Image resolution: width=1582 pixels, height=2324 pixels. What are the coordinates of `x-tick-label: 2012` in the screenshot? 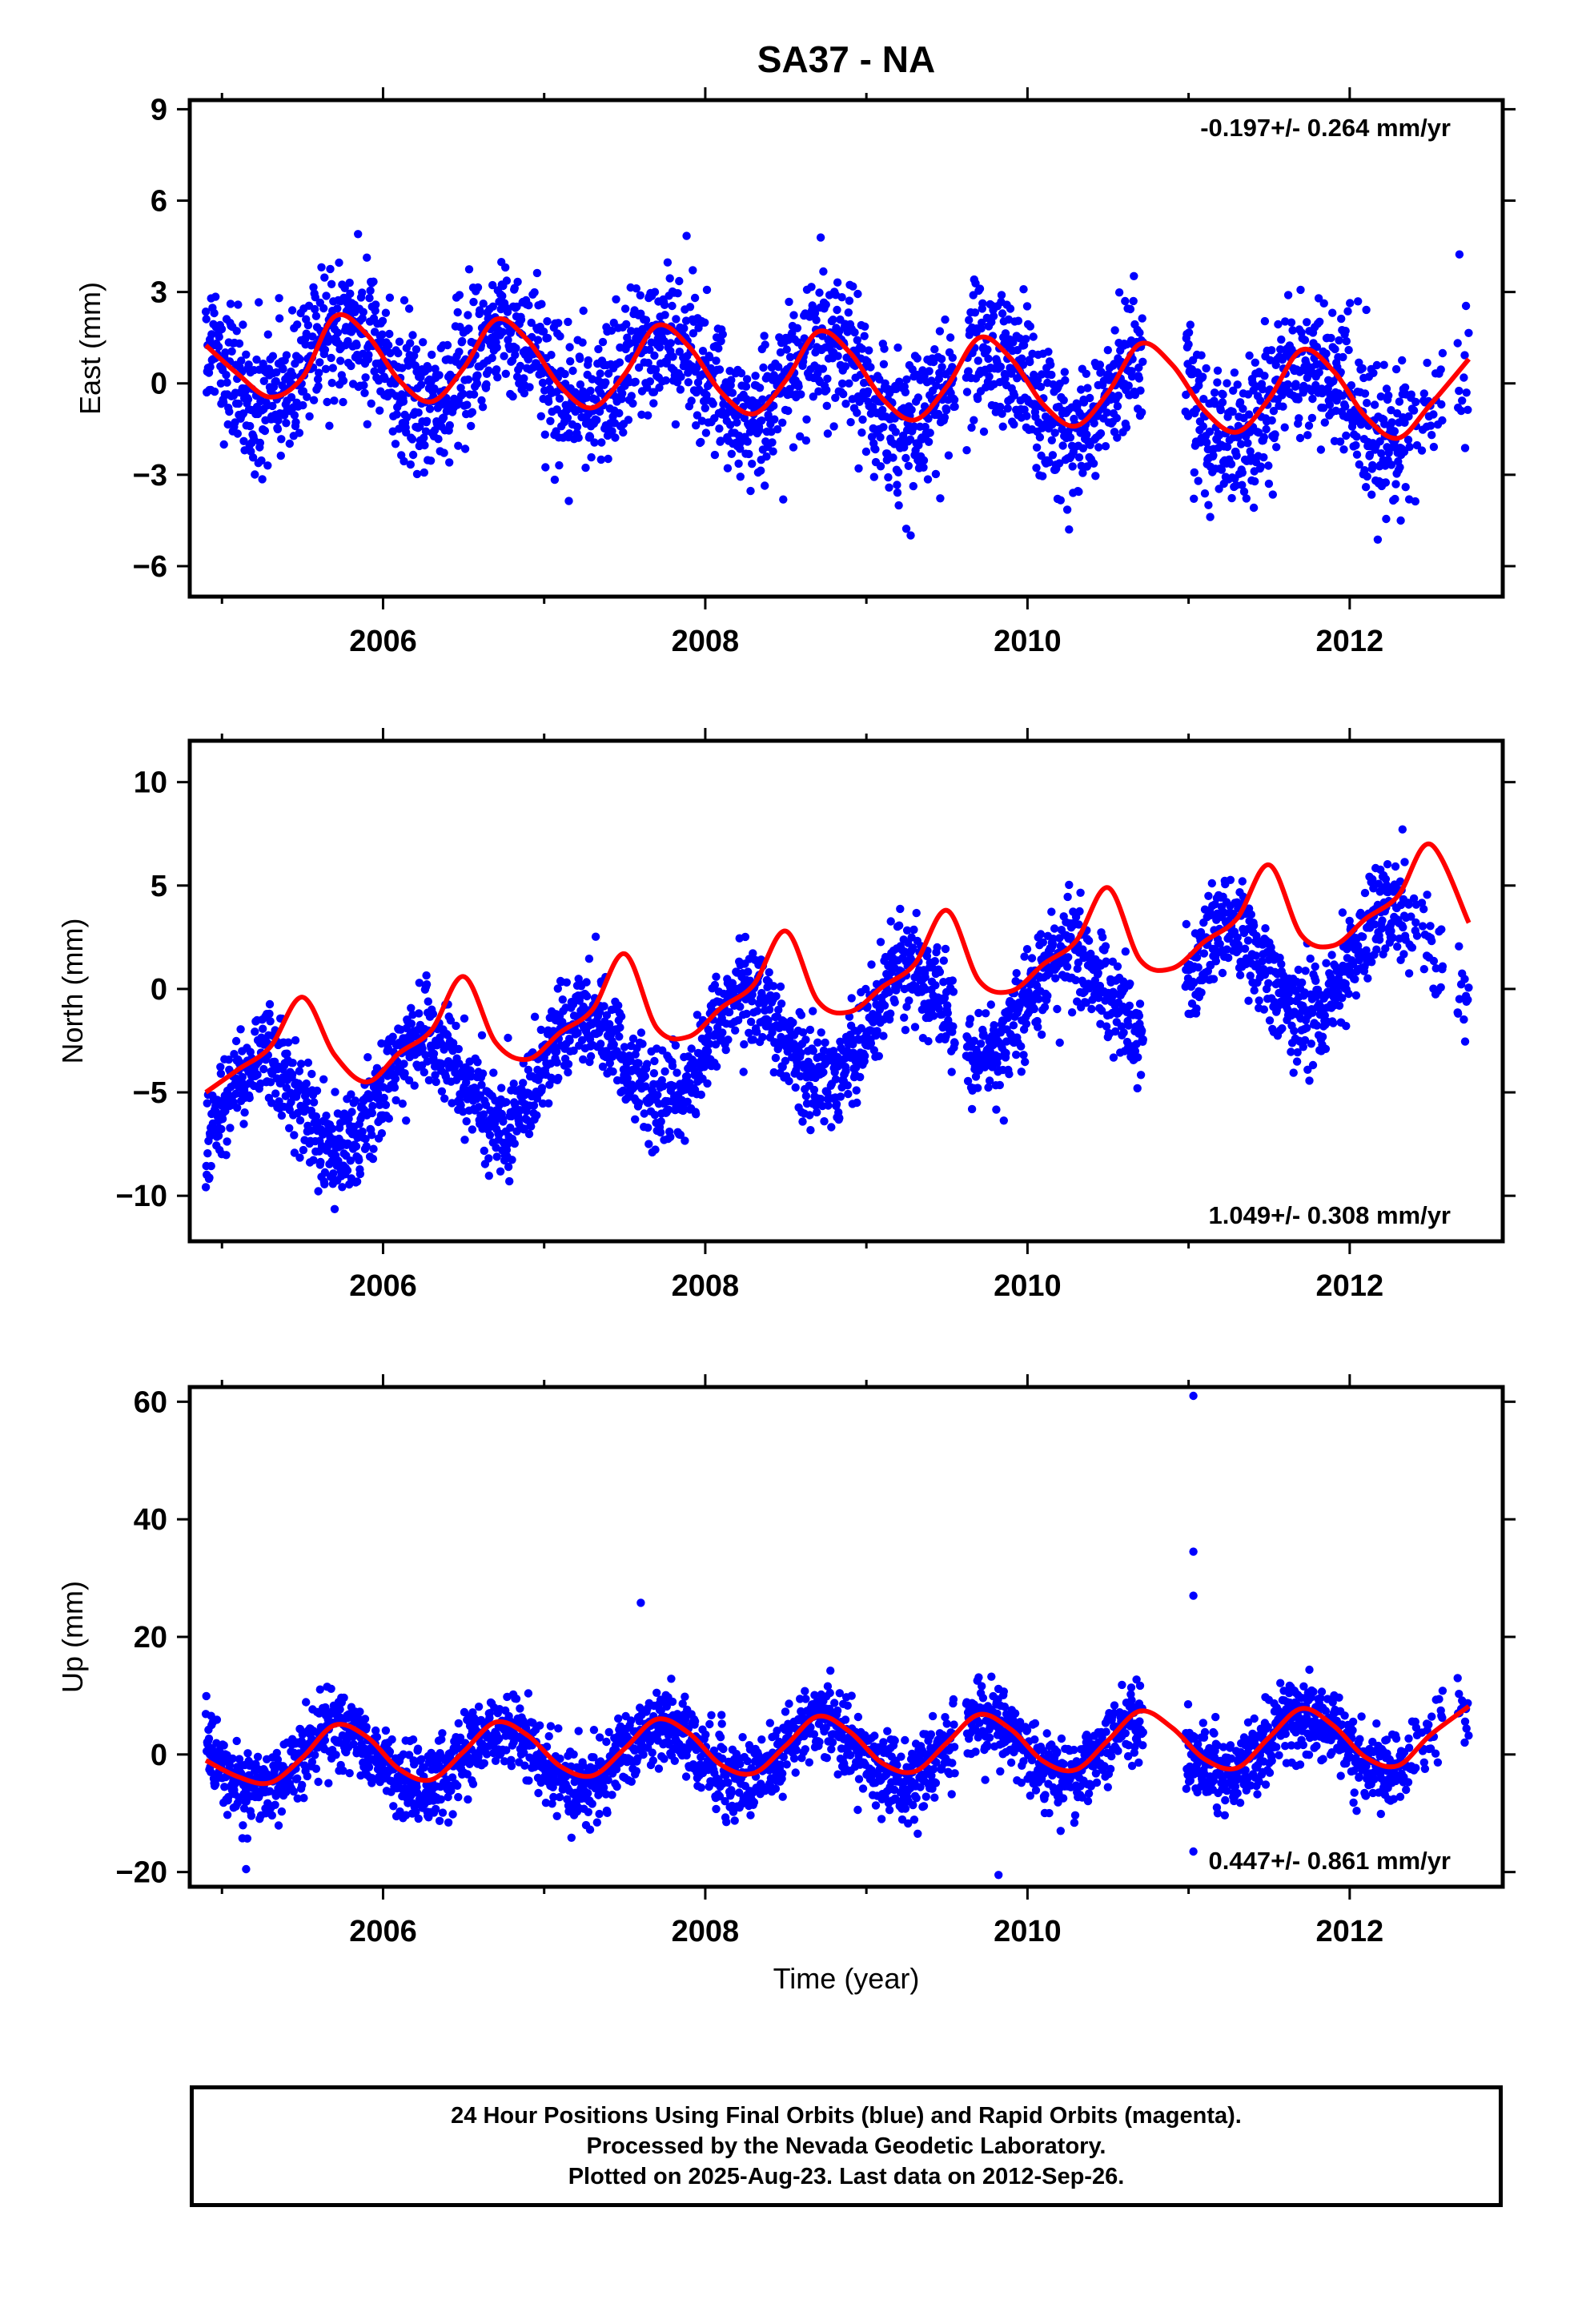 It's located at (1350, 641).